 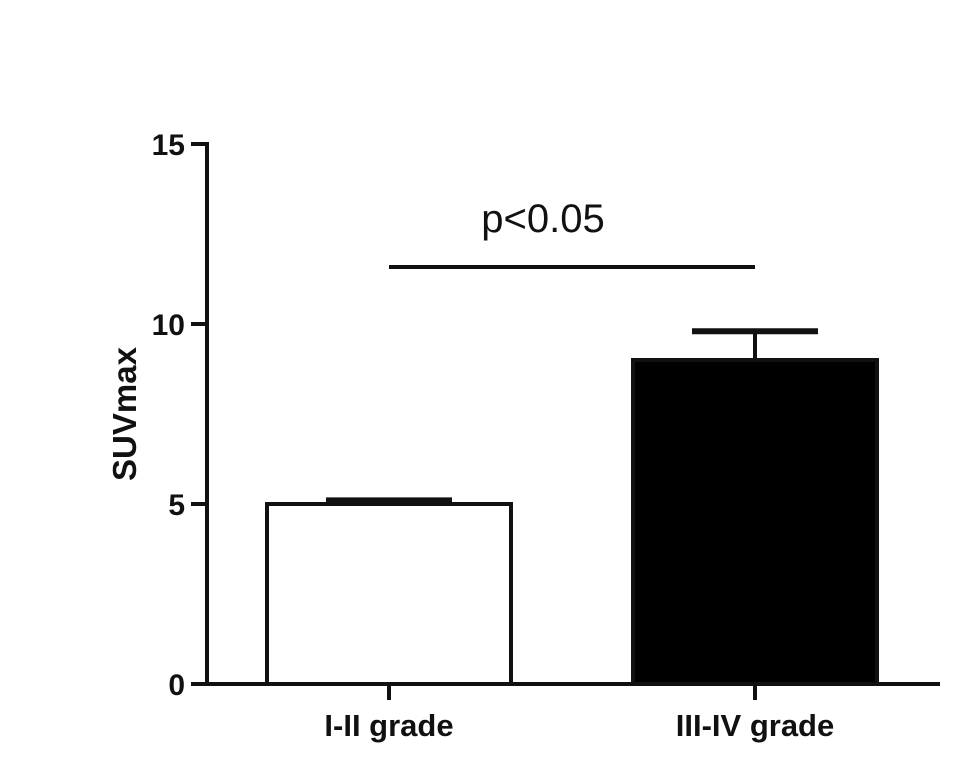 What do you see at coordinates (176, 505) in the screenshot?
I see `y-tick-label: 5` at bounding box center [176, 505].